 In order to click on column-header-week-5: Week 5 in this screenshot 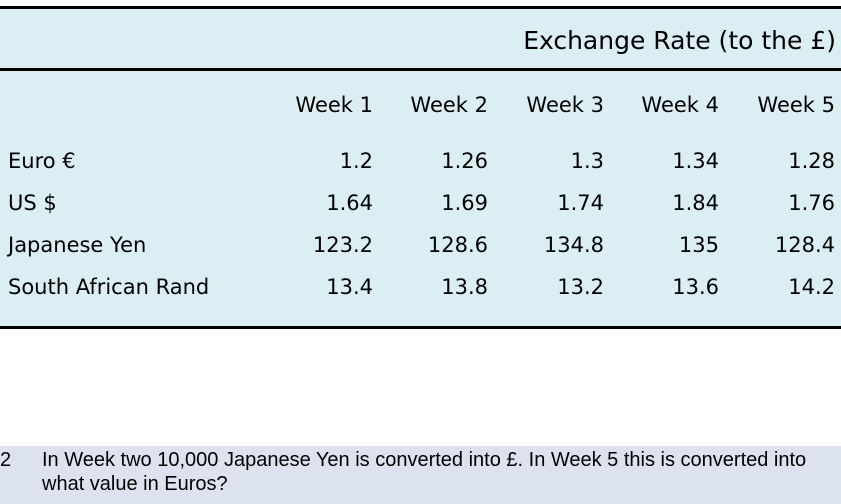, I will do `click(796, 105)`.